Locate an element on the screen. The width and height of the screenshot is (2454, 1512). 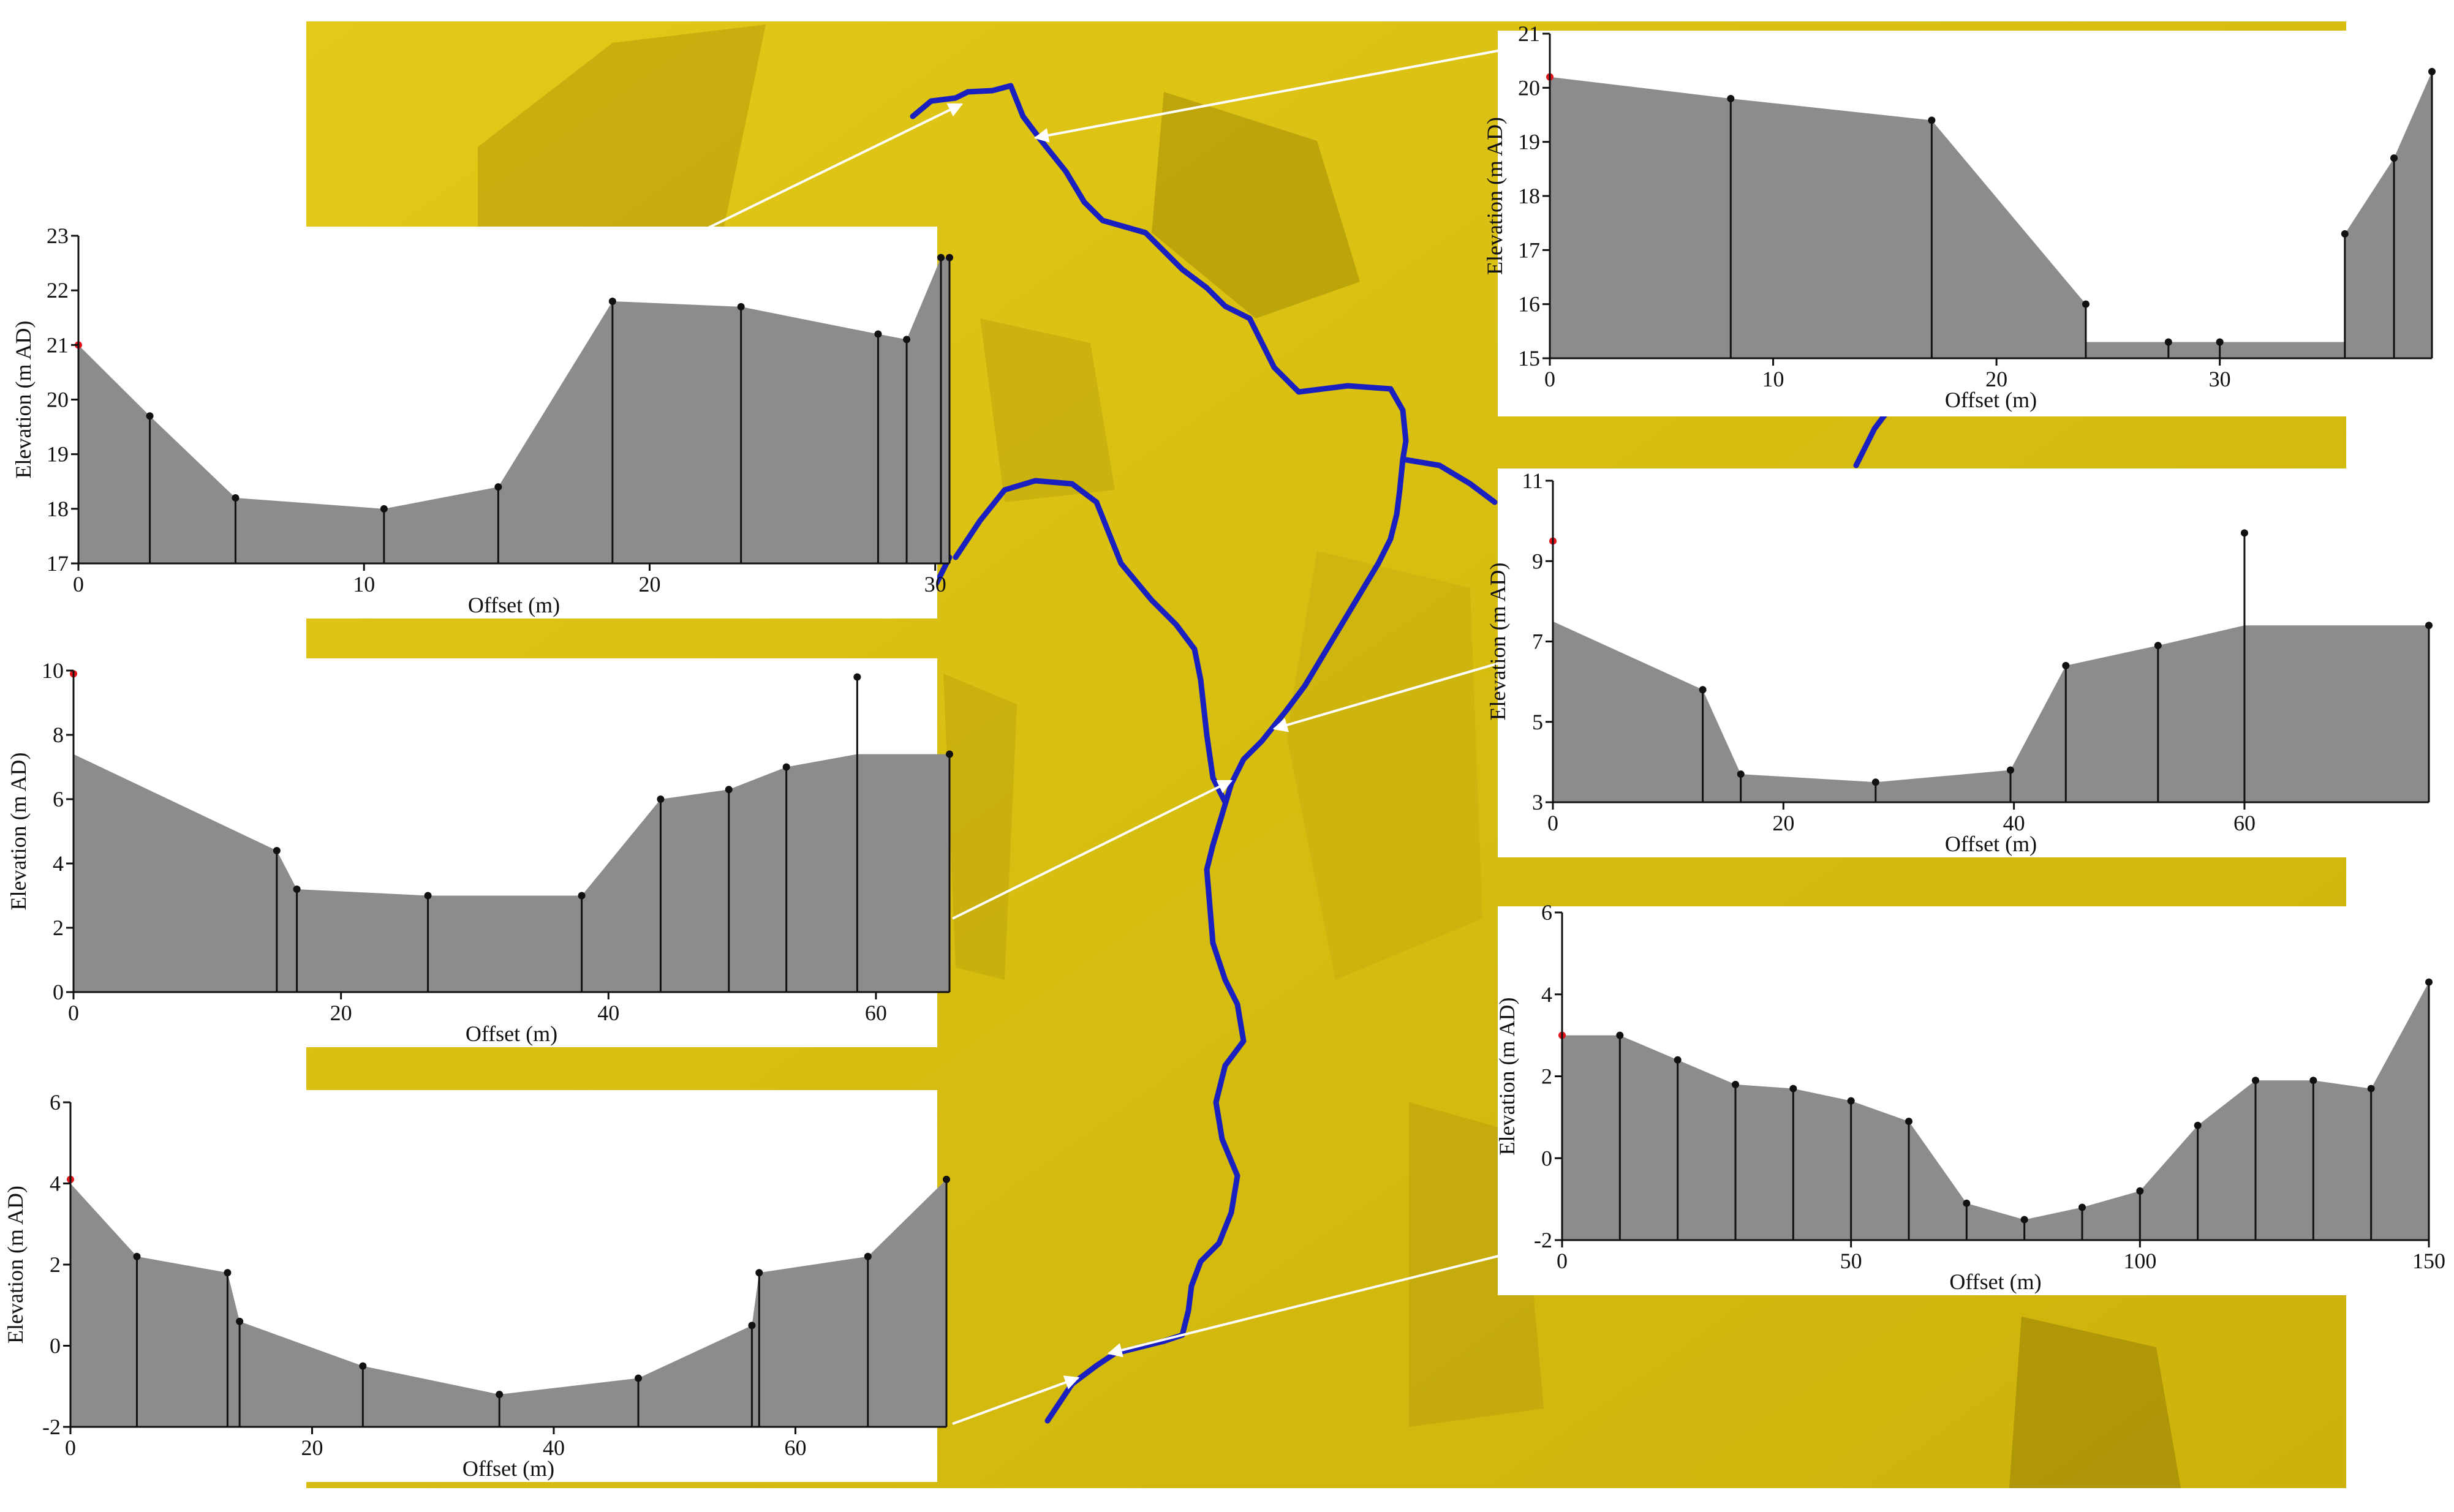
y-tick-label: 22 is located at coordinates (58, 290).